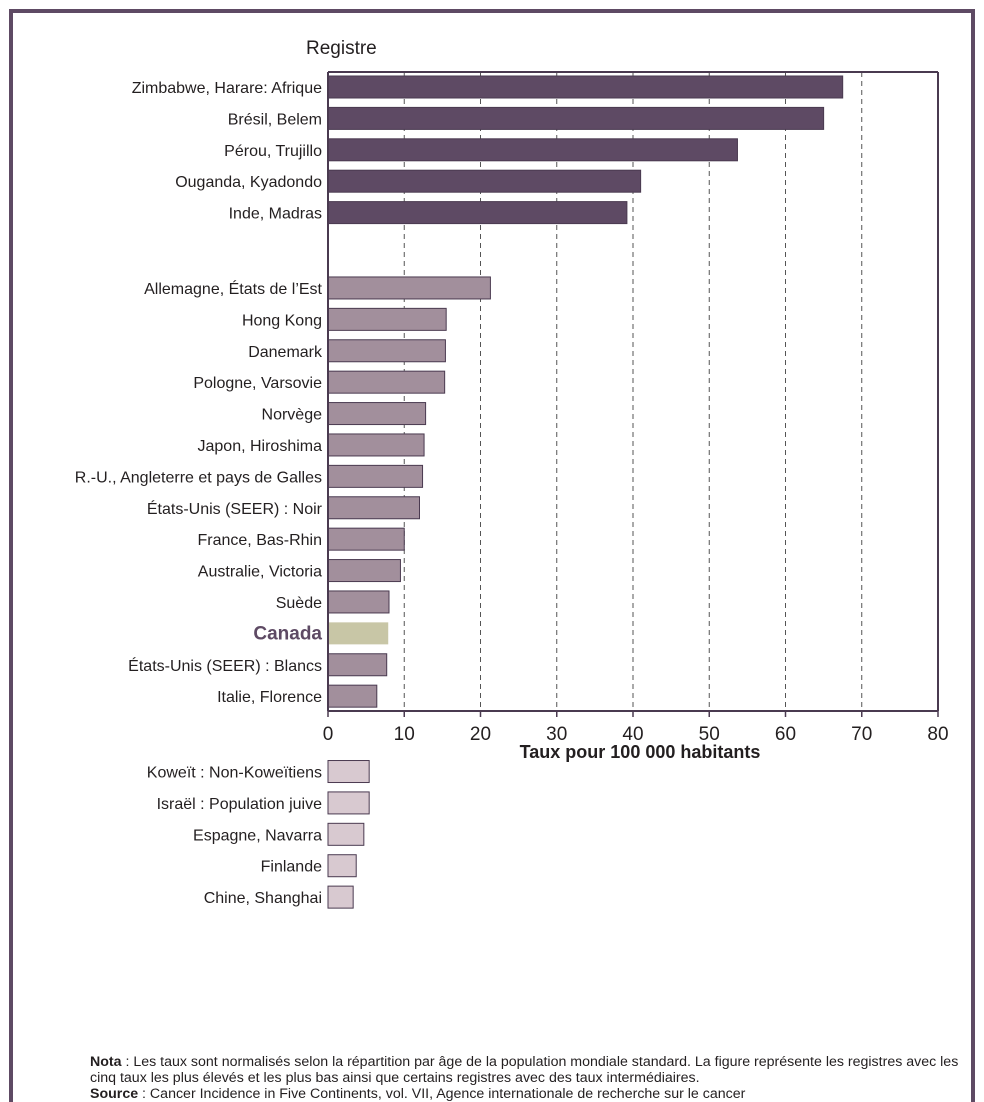 The width and height of the screenshot is (984, 1102). I want to click on x-tick-label: 80, so click(937, 734).